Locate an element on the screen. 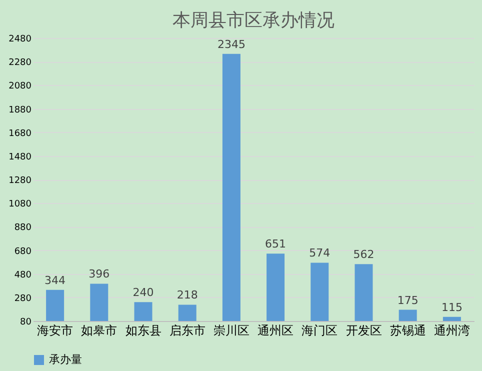 The image size is (482, 371). data-label: 115 is located at coordinates (451, 307).